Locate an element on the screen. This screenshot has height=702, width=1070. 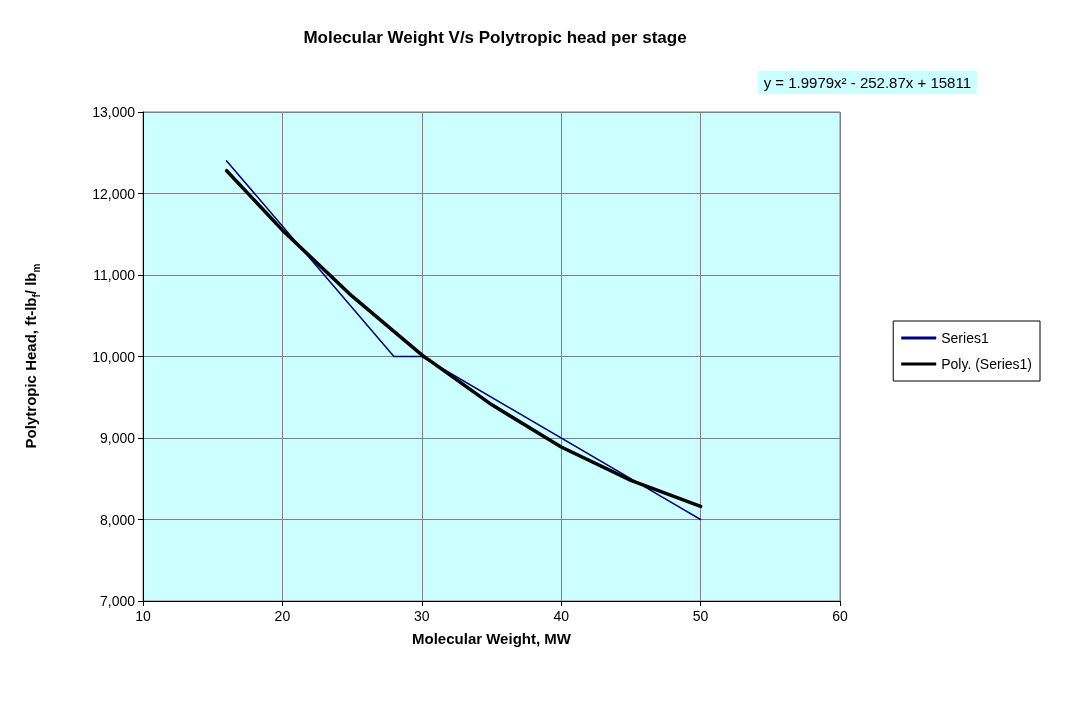
y-tick-label: 13,000 is located at coordinates (114, 112).